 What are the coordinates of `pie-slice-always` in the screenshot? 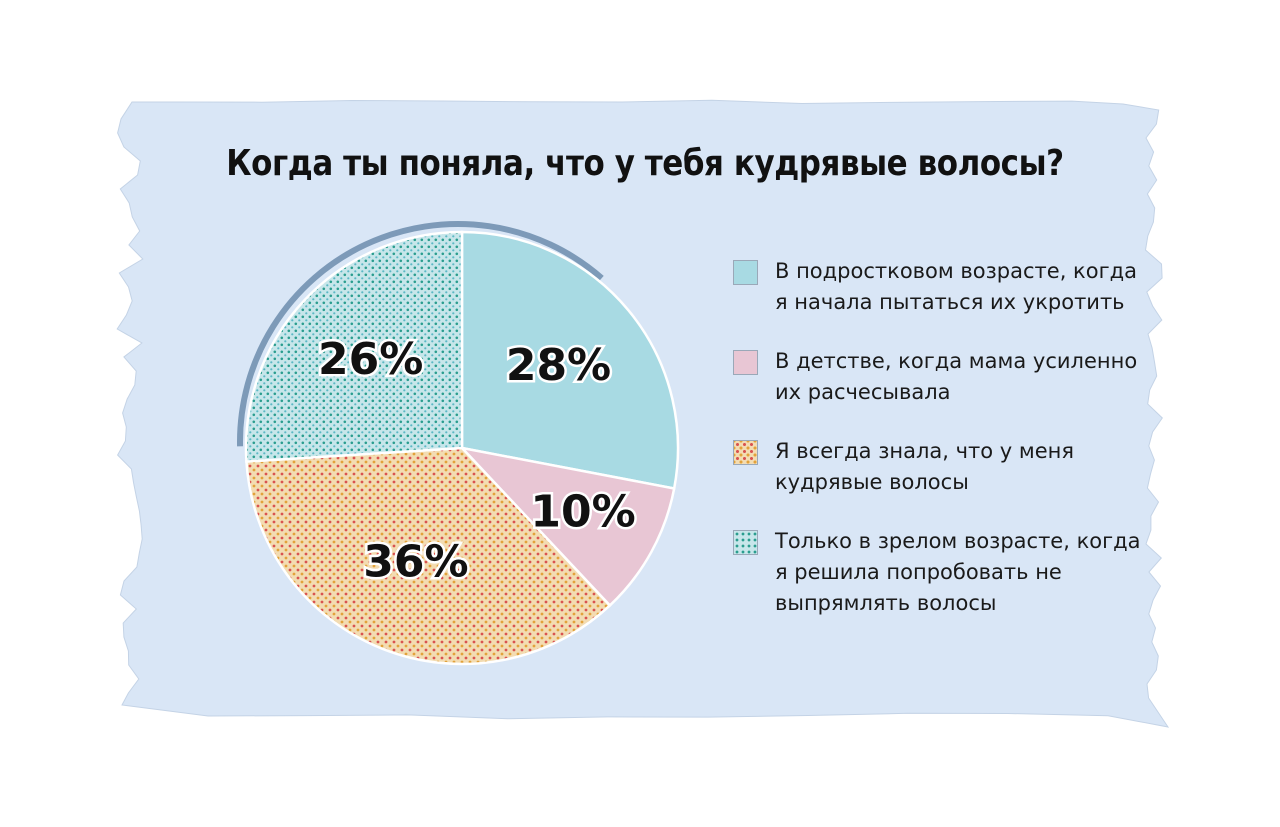 It's located at (428, 556).